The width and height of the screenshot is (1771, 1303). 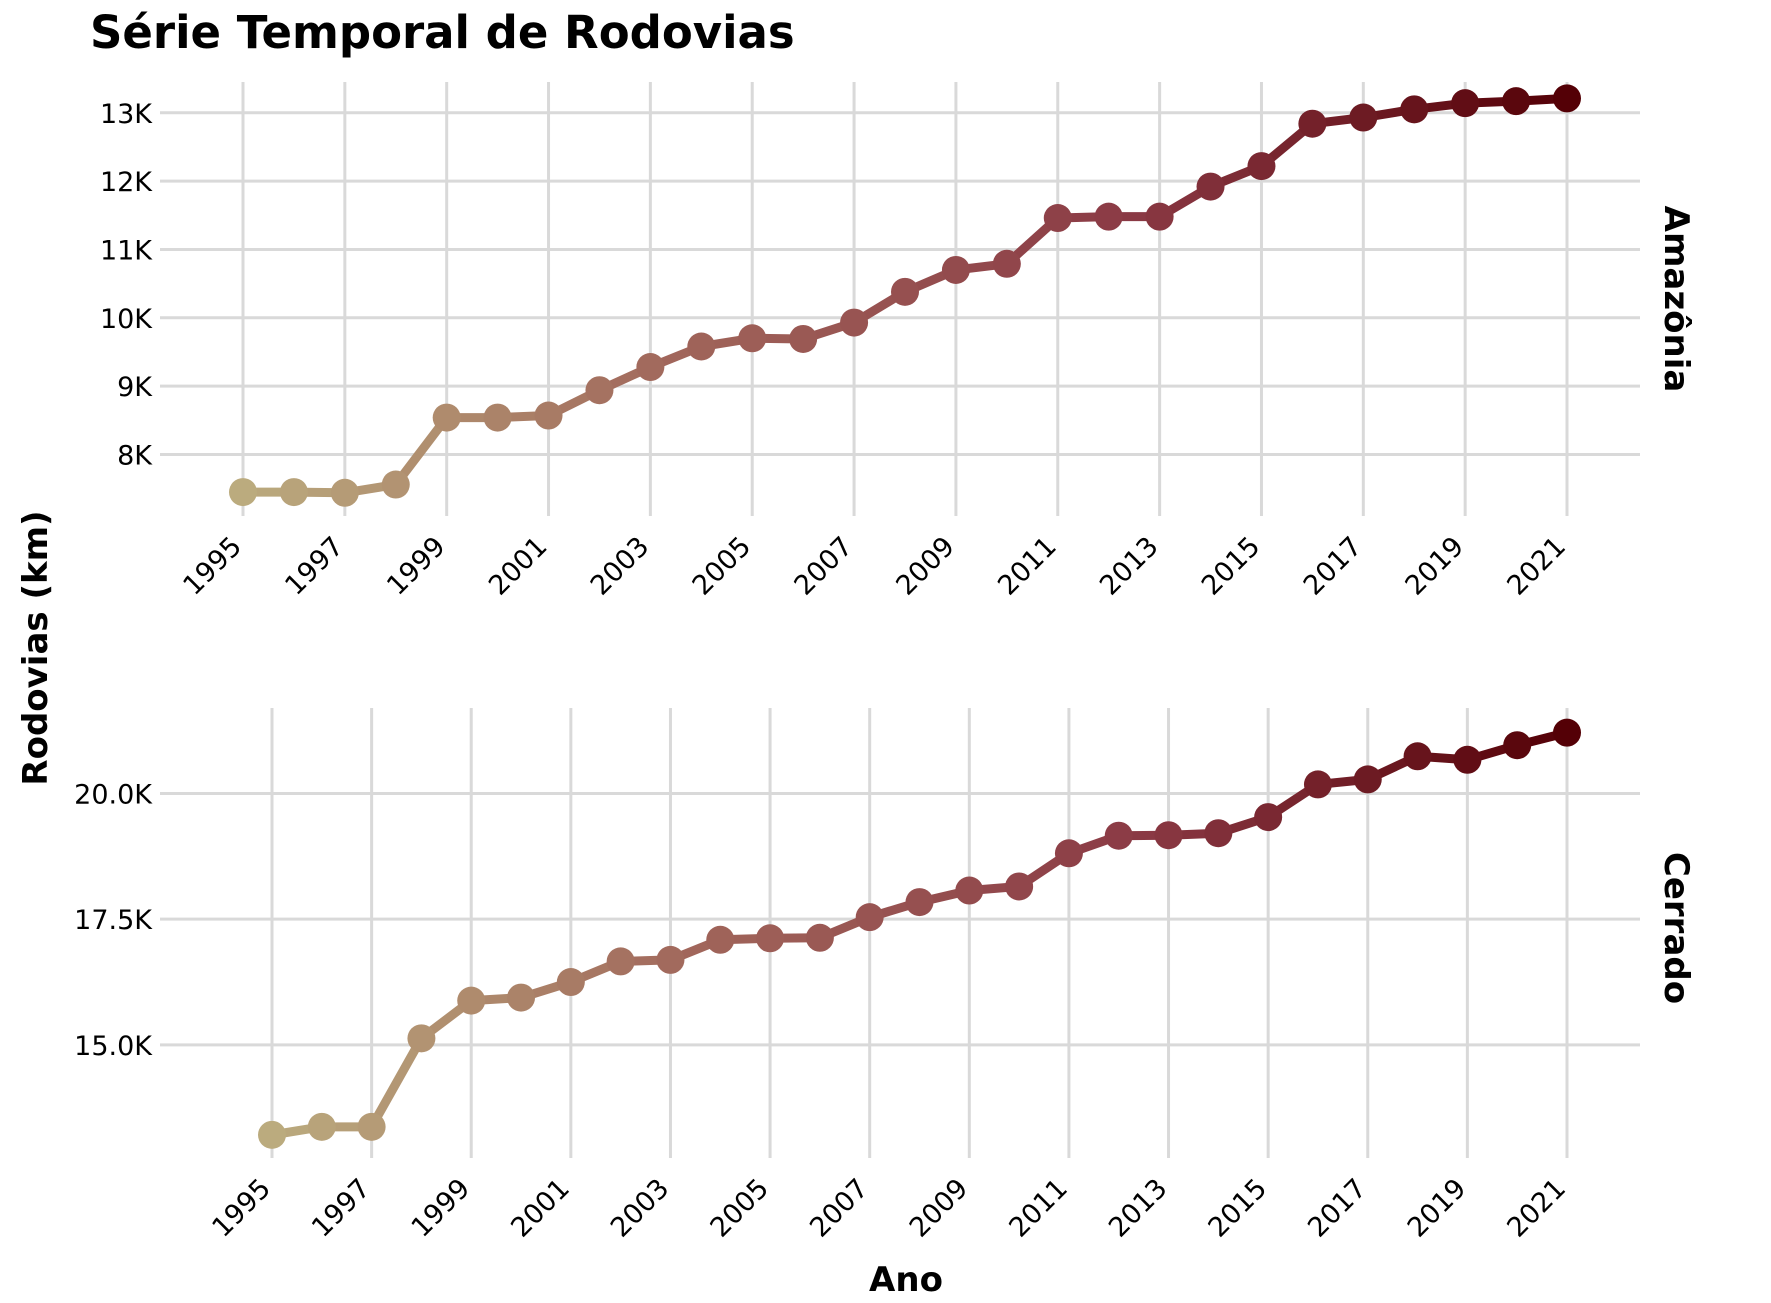 I want to click on facet-label: Amazônia, so click(x=1676, y=299).